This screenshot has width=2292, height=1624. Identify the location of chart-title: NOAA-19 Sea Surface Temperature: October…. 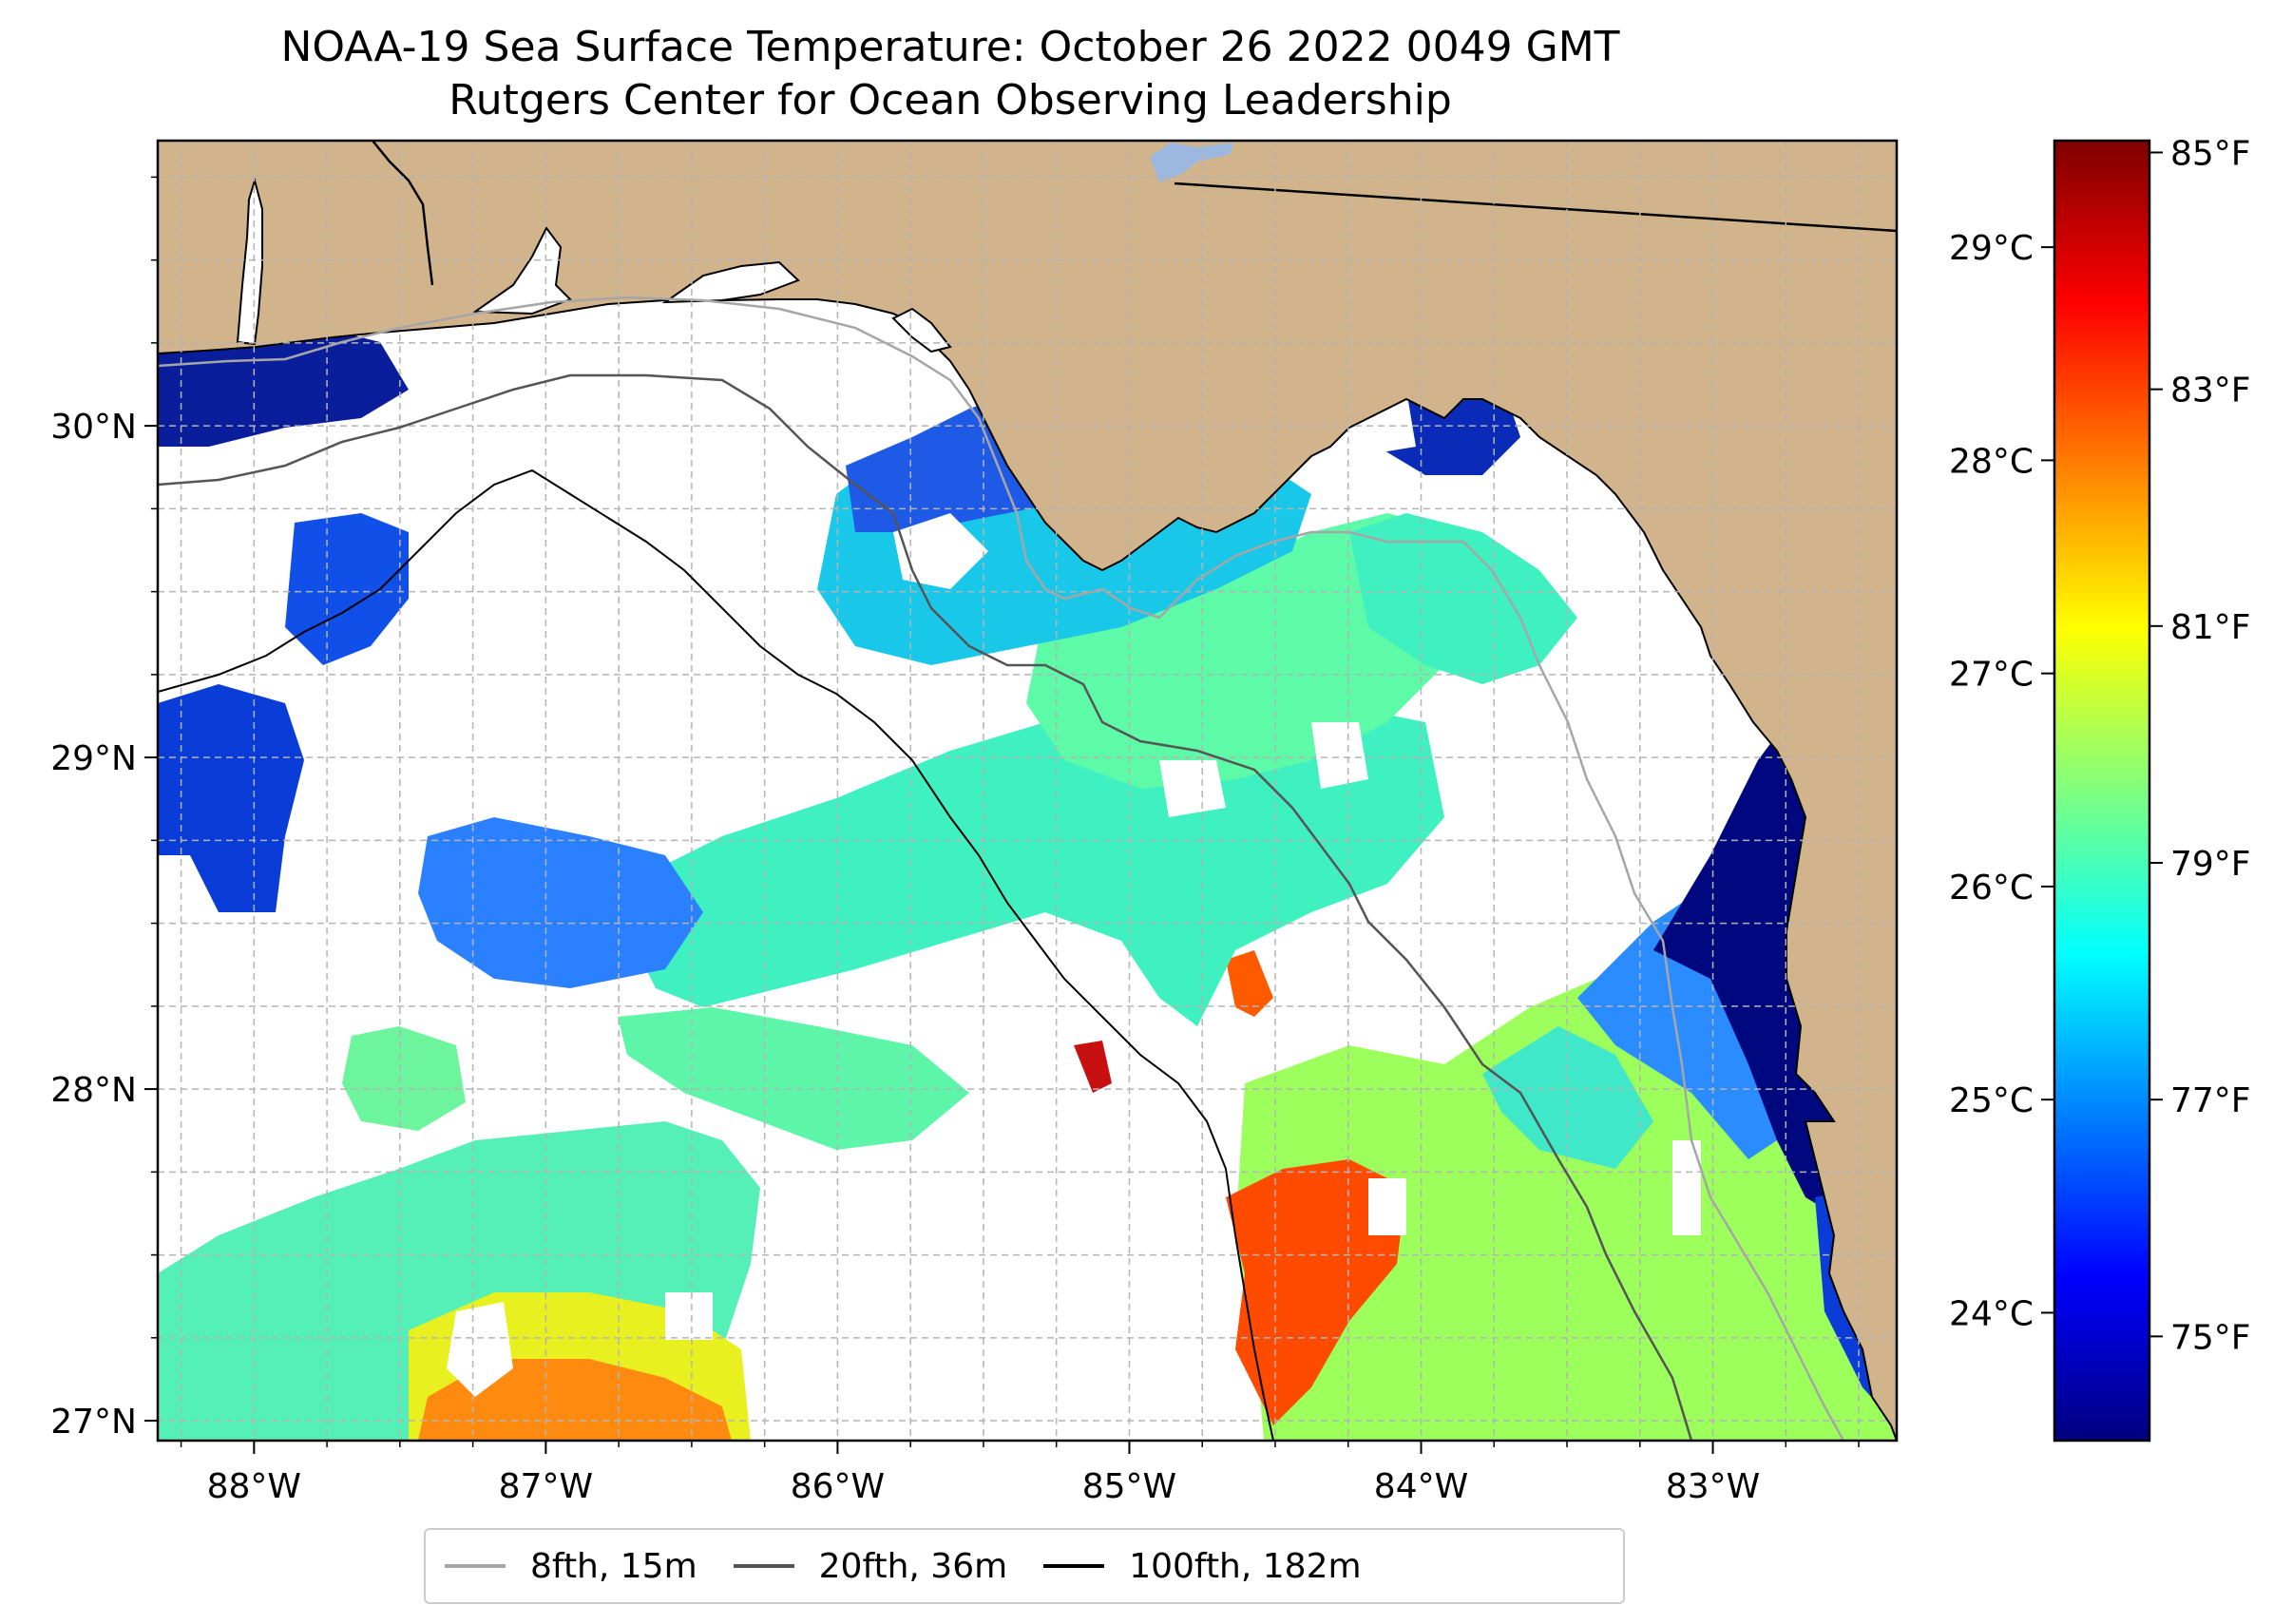
(950, 47).